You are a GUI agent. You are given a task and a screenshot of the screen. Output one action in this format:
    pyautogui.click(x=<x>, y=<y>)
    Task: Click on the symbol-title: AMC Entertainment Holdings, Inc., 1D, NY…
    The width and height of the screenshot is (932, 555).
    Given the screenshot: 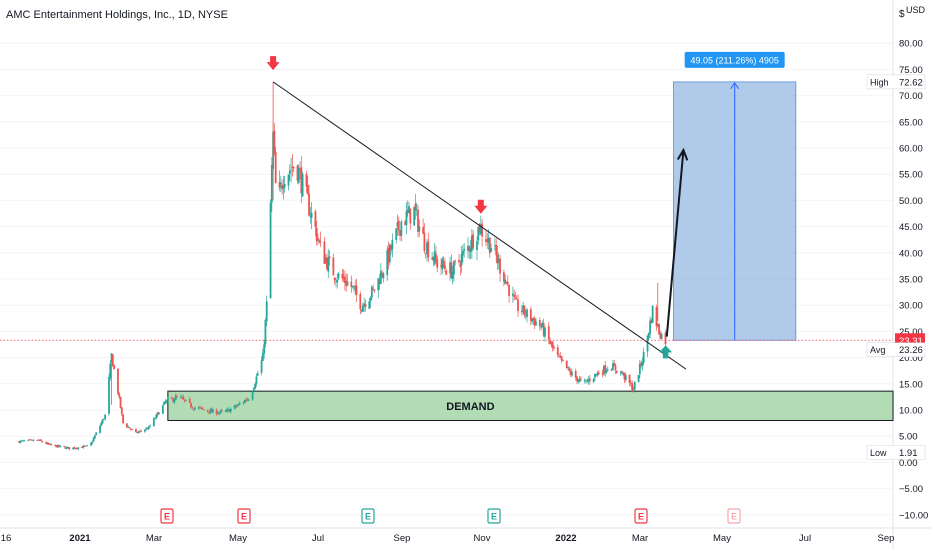 What is the action you would take?
    pyautogui.click(x=117, y=15)
    